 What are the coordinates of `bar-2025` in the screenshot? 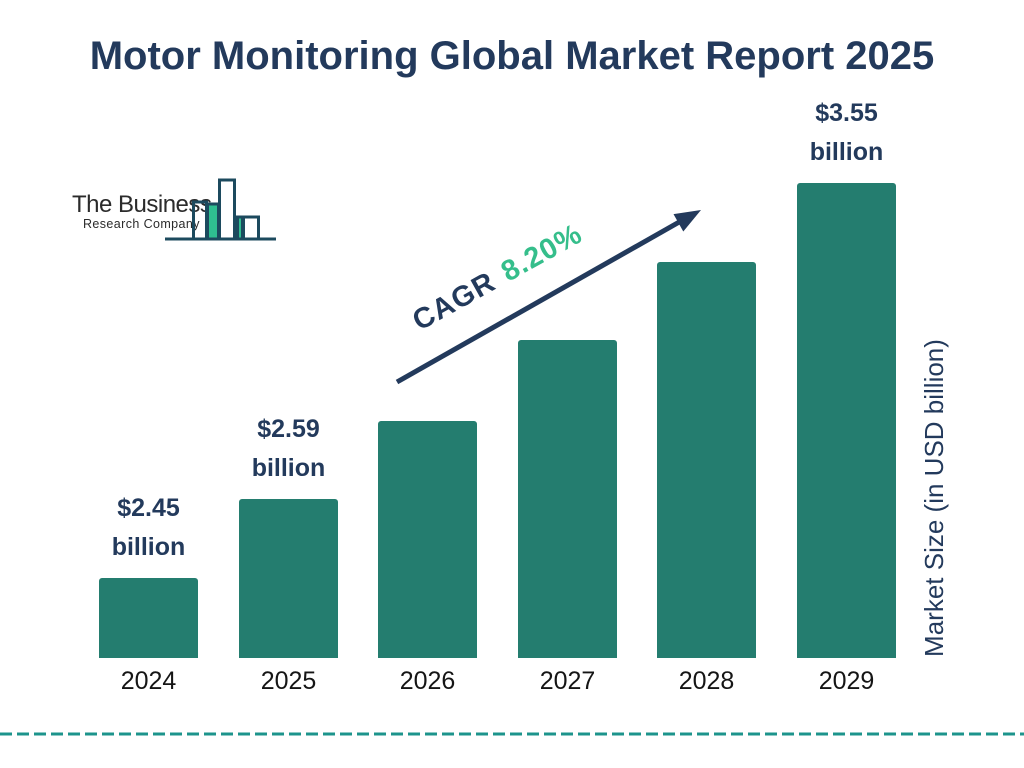 It's located at (288, 578).